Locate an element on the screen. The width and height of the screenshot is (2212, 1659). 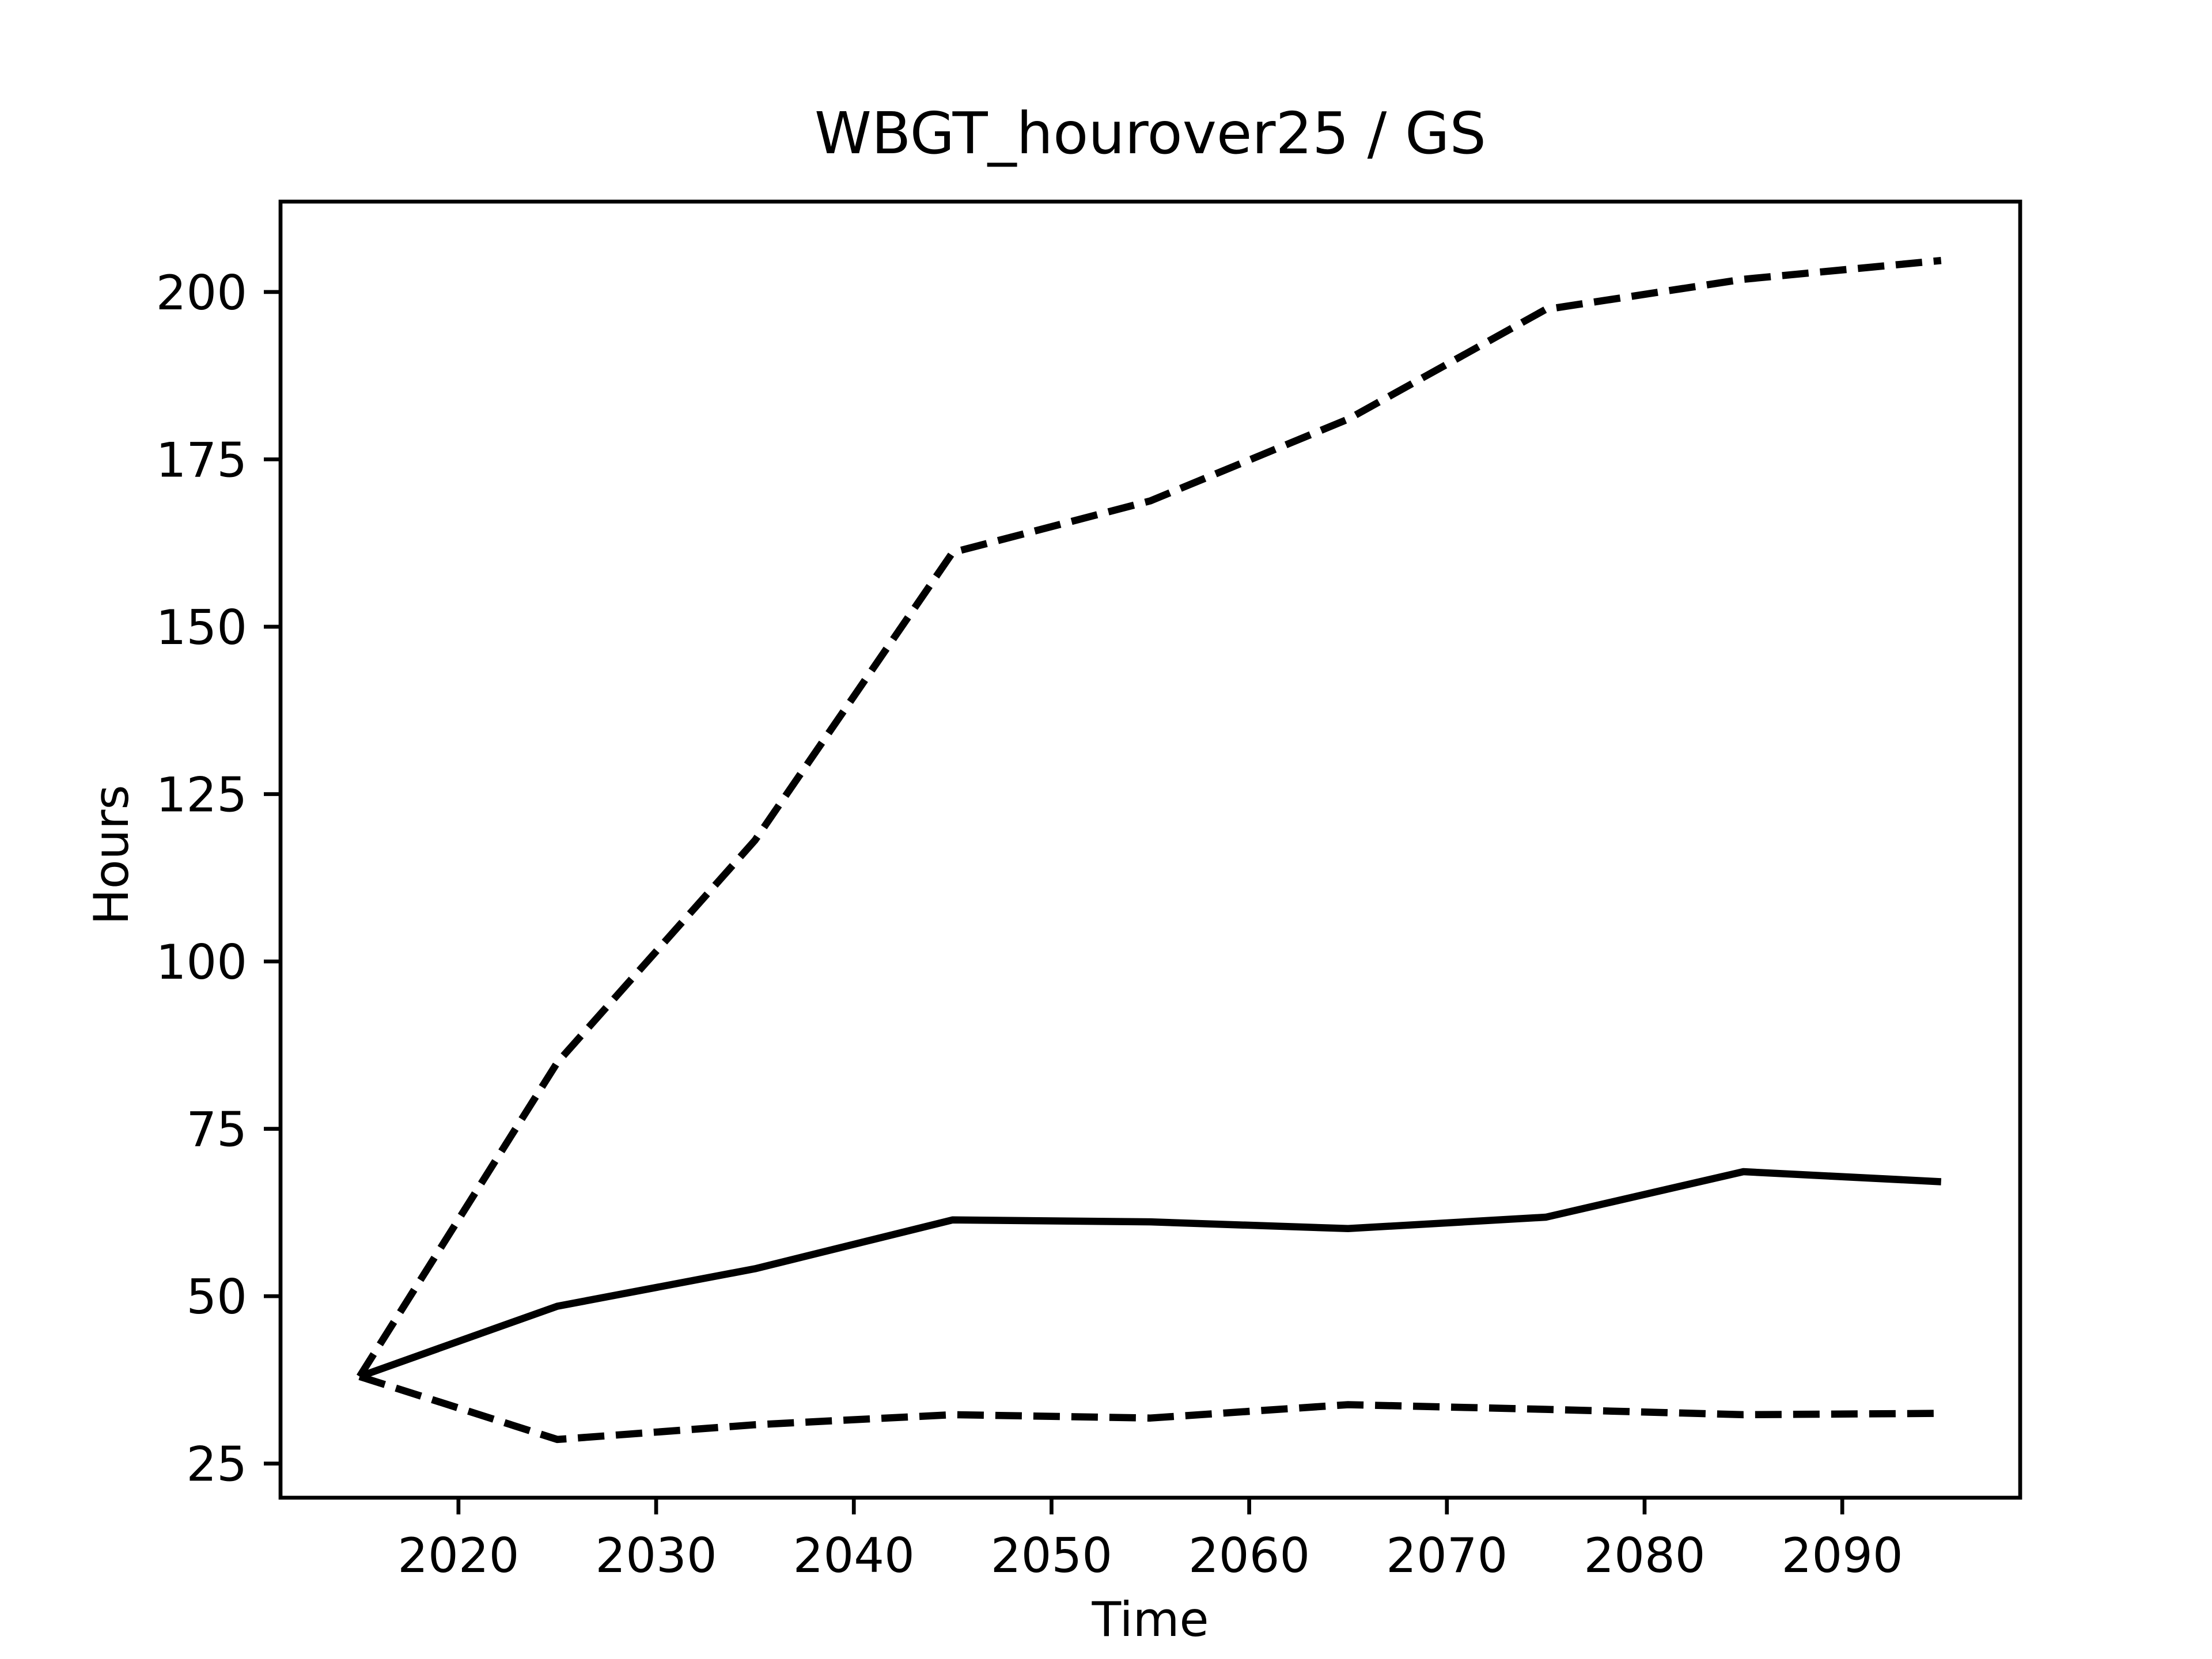
x-tick-label: 2070 is located at coordinates (1447, 1556).